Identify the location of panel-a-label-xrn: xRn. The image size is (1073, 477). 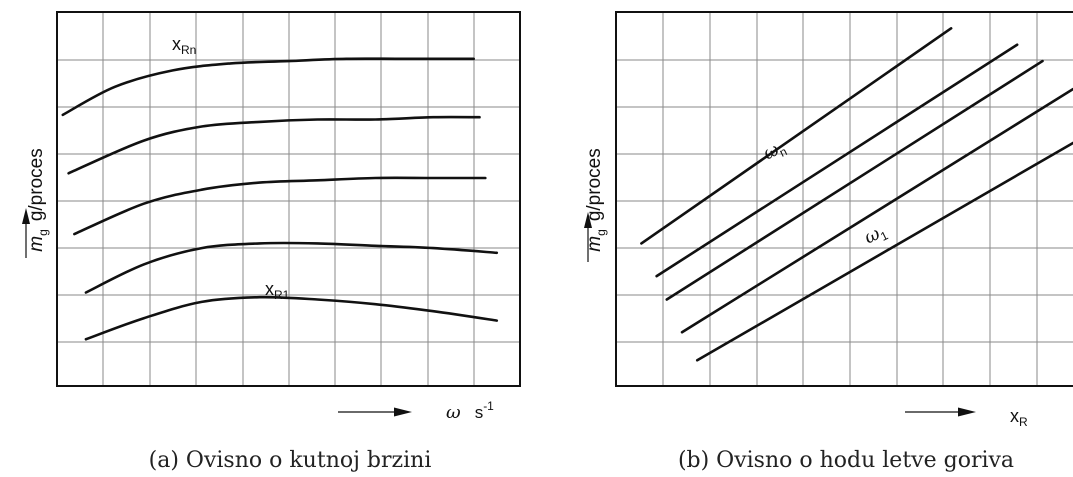
(184, 45).